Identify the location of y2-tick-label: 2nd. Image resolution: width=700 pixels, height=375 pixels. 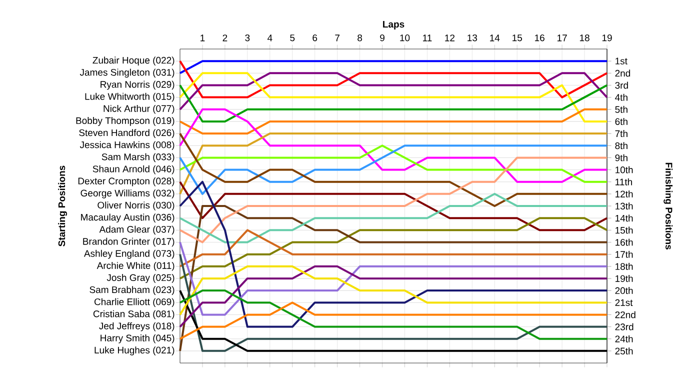
(622, 73).